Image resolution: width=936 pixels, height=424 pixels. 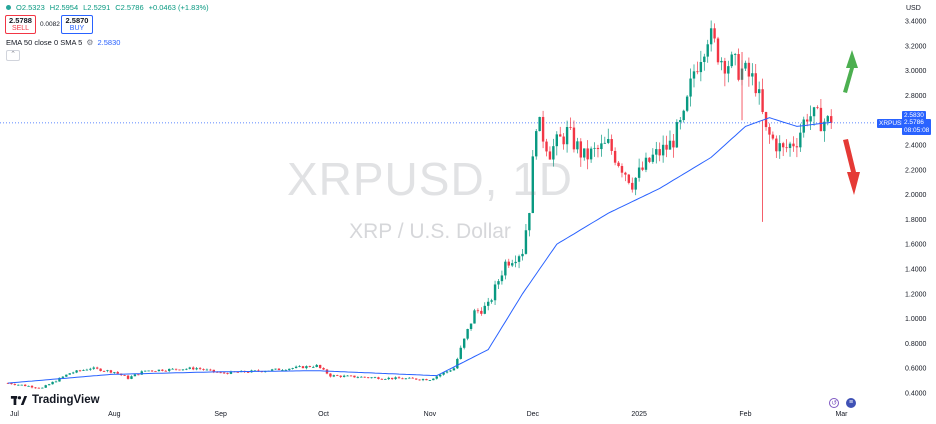 What do you see at coordinates (55, 400) in the screenshot?
I see `tradingview-logo: TradingView` at bounding box center [55, 400].